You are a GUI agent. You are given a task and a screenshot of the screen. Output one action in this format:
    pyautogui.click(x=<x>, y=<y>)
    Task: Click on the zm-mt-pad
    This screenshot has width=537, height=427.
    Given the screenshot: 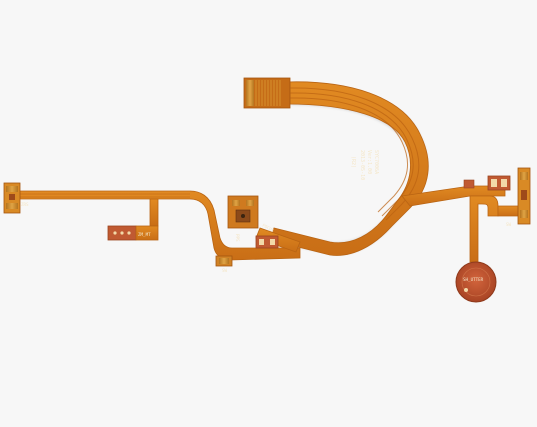 What is the action you would take?
    pyautogui.click(x=133, y=233)
    